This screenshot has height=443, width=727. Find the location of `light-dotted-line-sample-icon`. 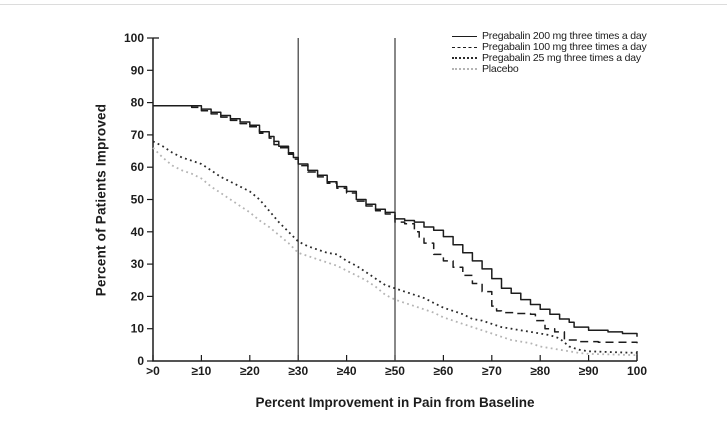

light-dotted-line-sample-icon is located at coordinates (464, 68).